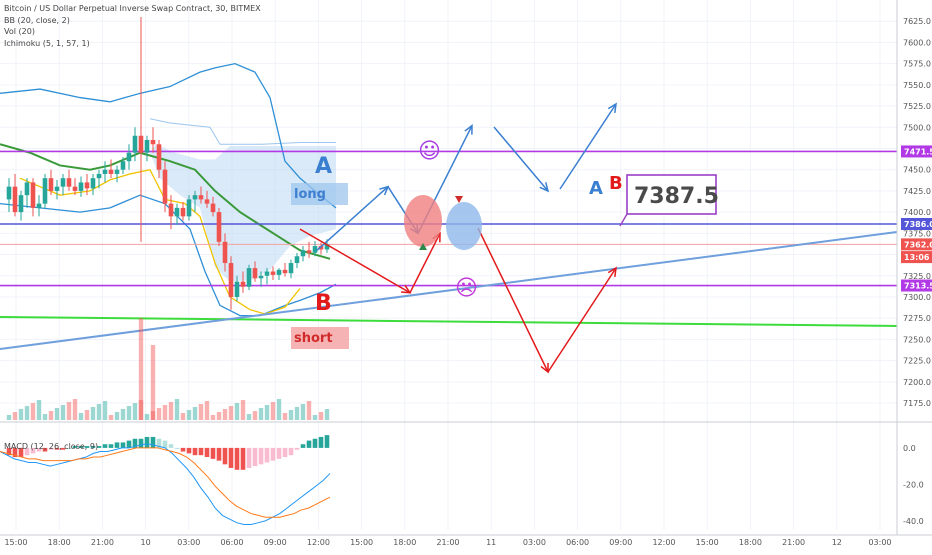 The image size is (932, 555). I want to click on macd-line, so click(165, 484).